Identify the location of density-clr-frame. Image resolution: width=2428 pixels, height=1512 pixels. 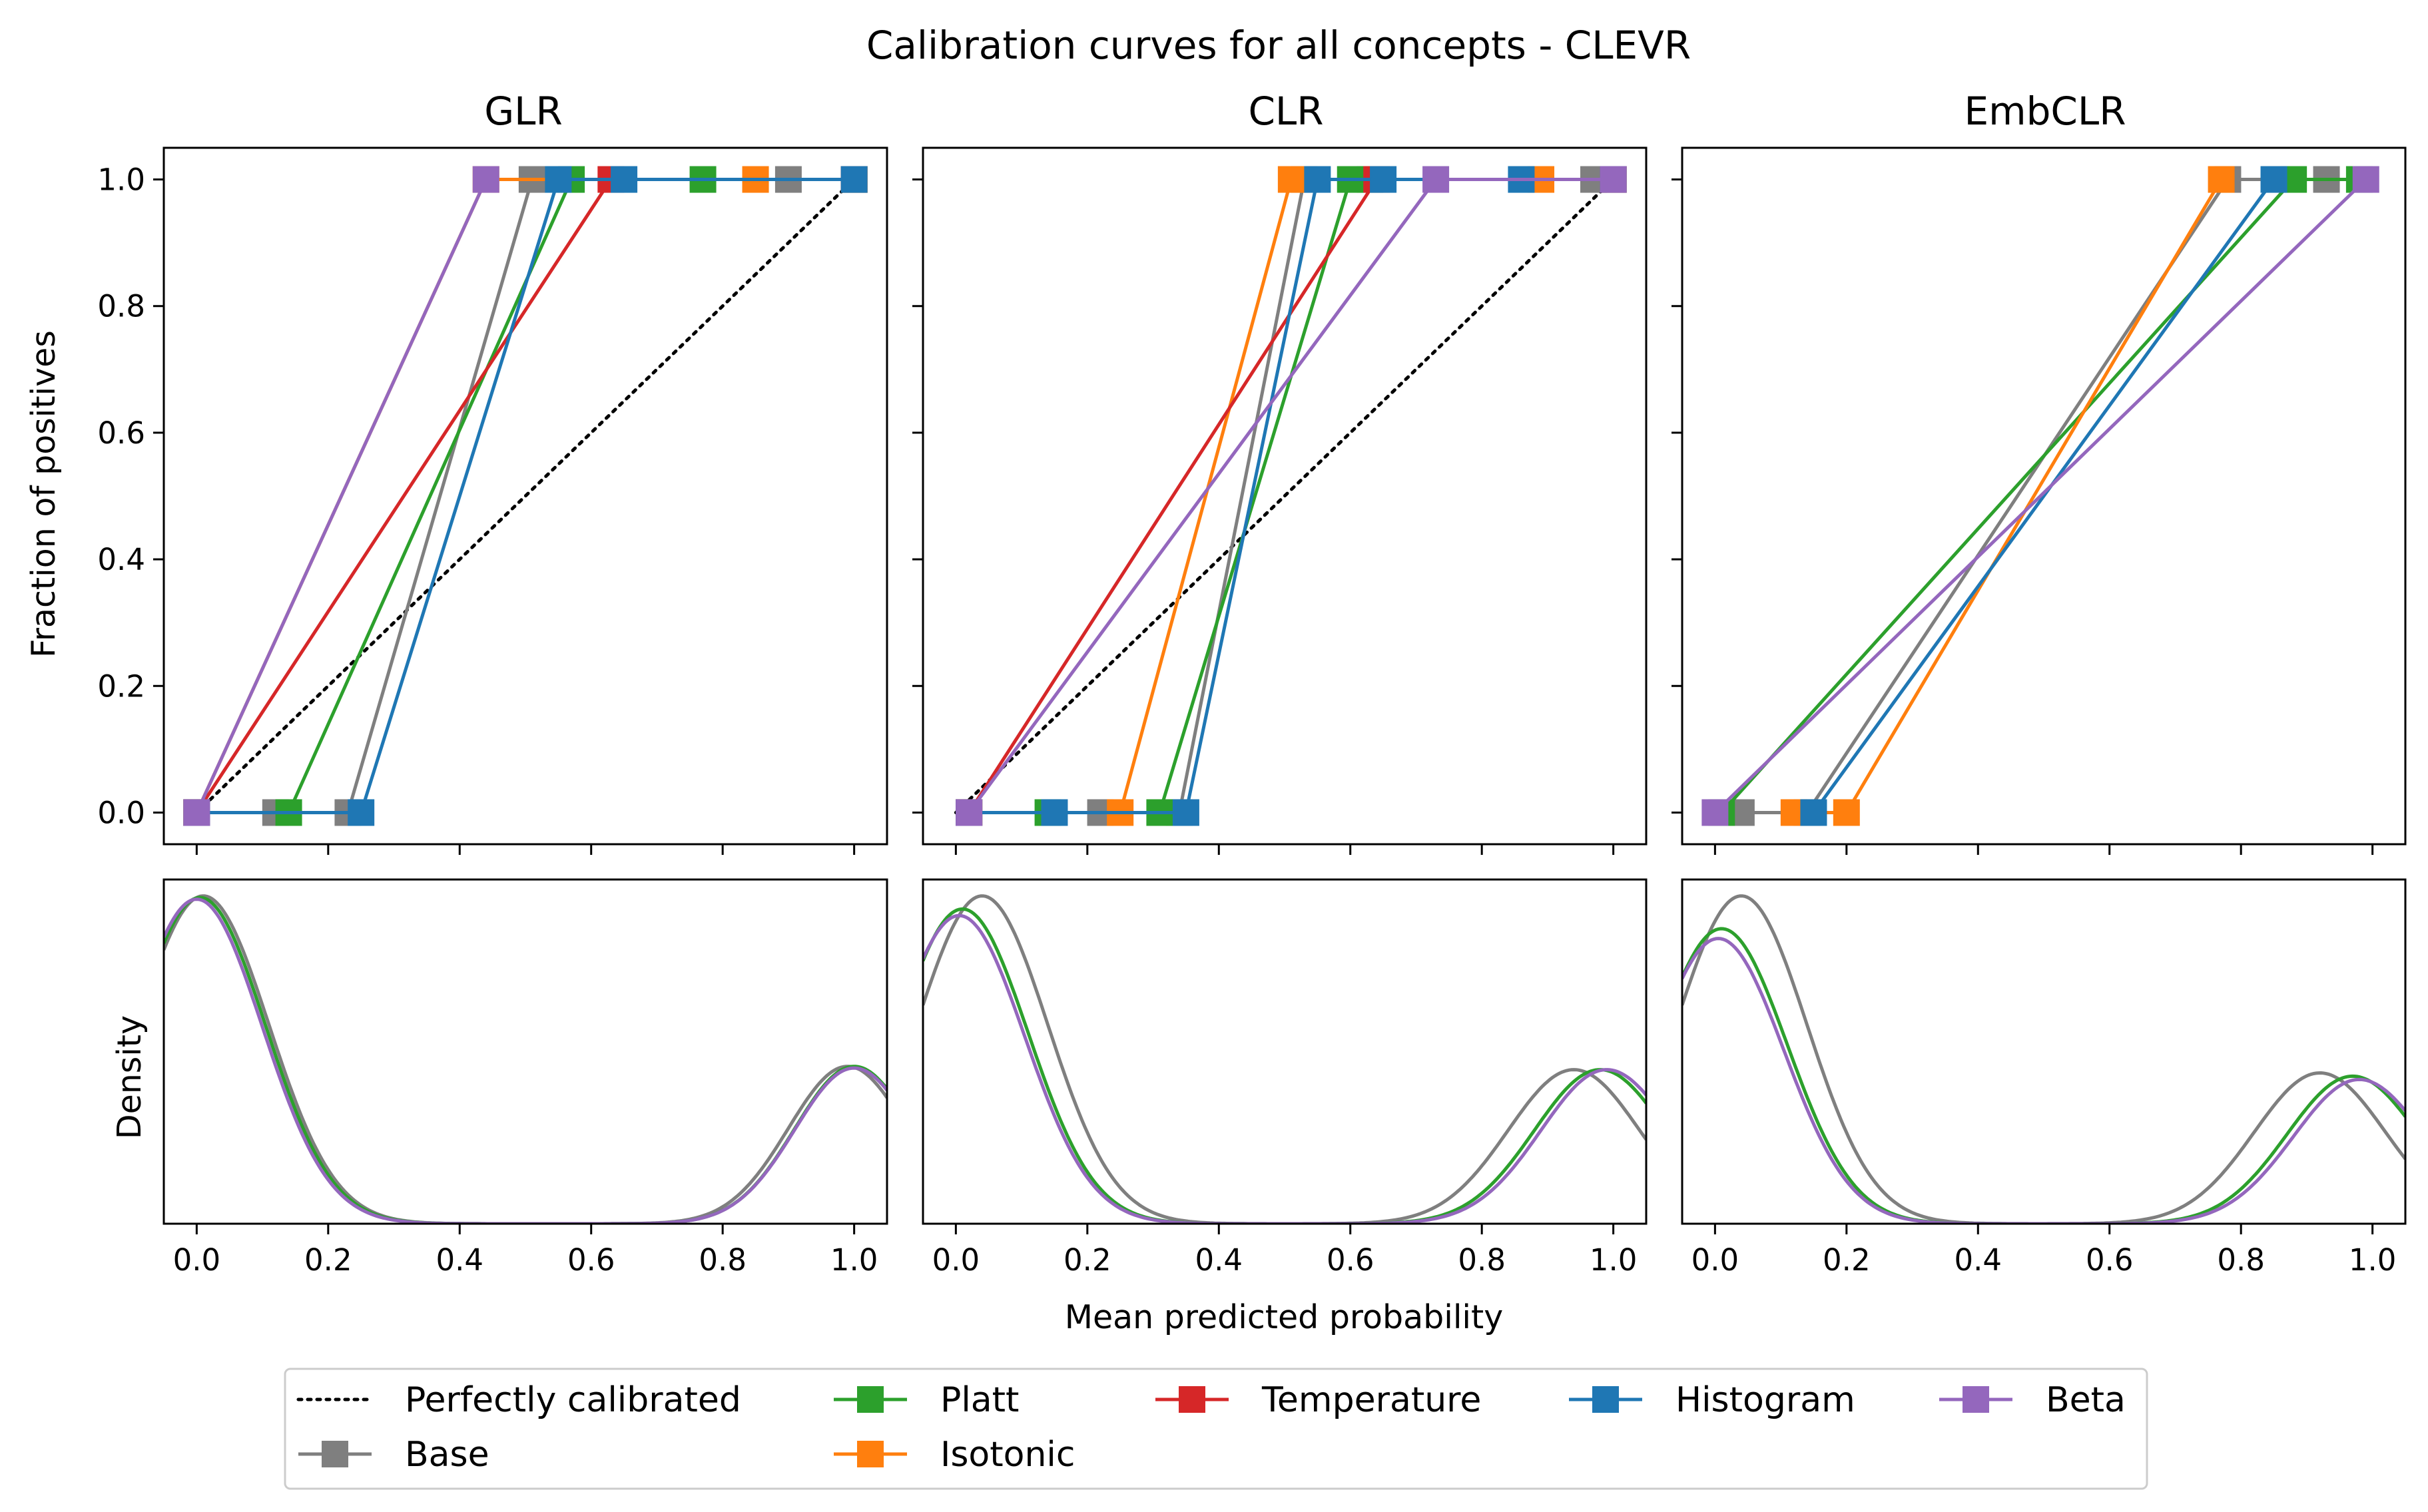
(1285, 1051).